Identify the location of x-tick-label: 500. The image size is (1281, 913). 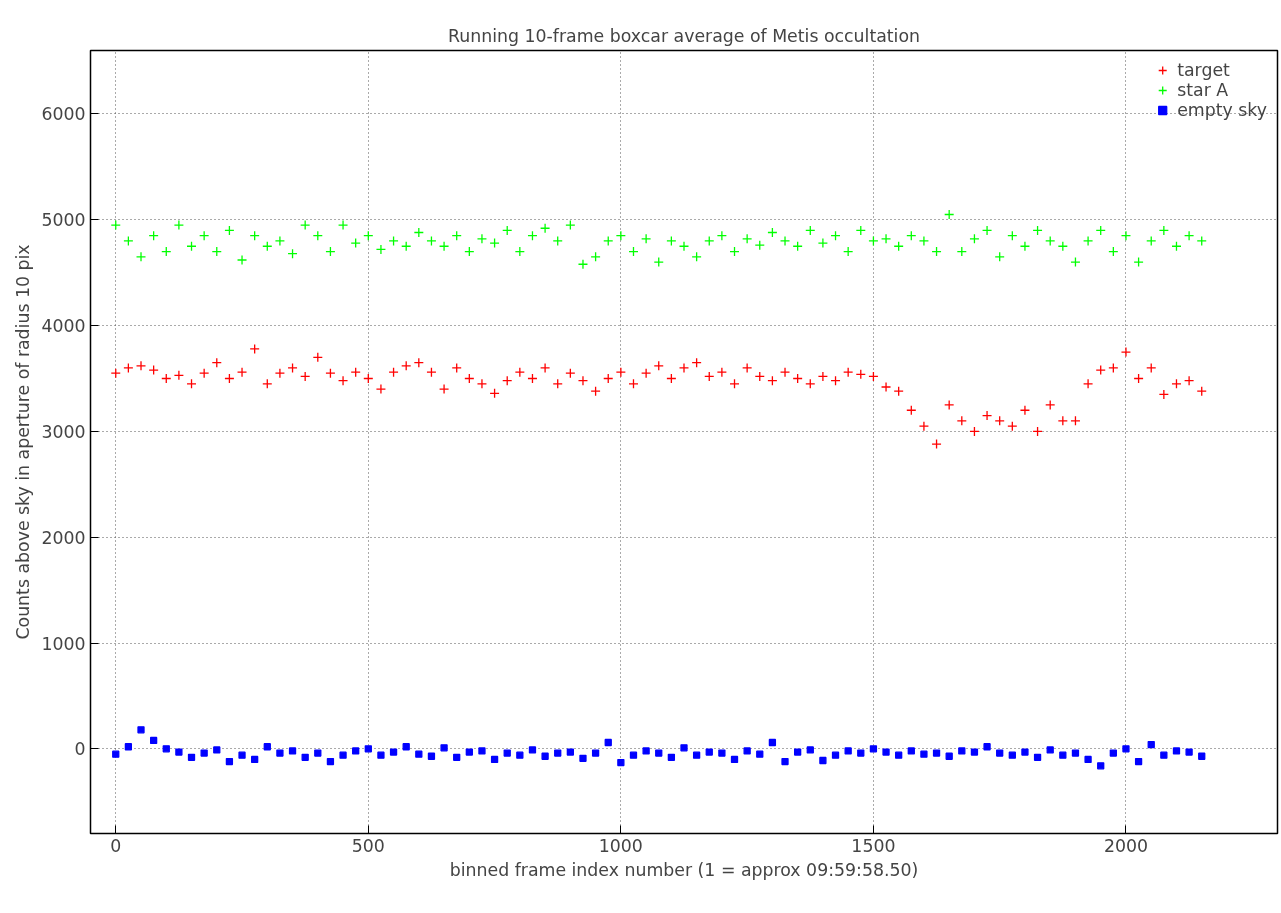
(368, 845).